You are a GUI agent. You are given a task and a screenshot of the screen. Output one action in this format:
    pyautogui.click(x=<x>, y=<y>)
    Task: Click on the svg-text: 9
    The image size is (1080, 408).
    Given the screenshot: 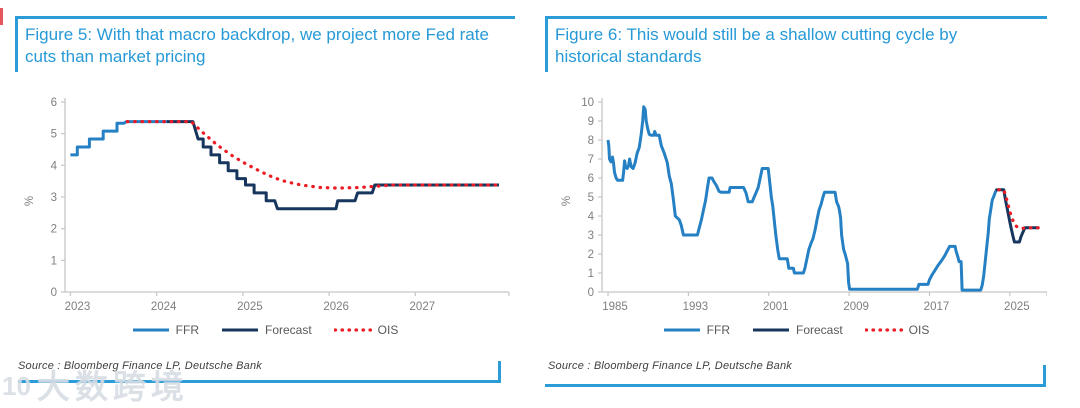 What is the action you would take?
    pyautogui.click(x=591, y=122)
    